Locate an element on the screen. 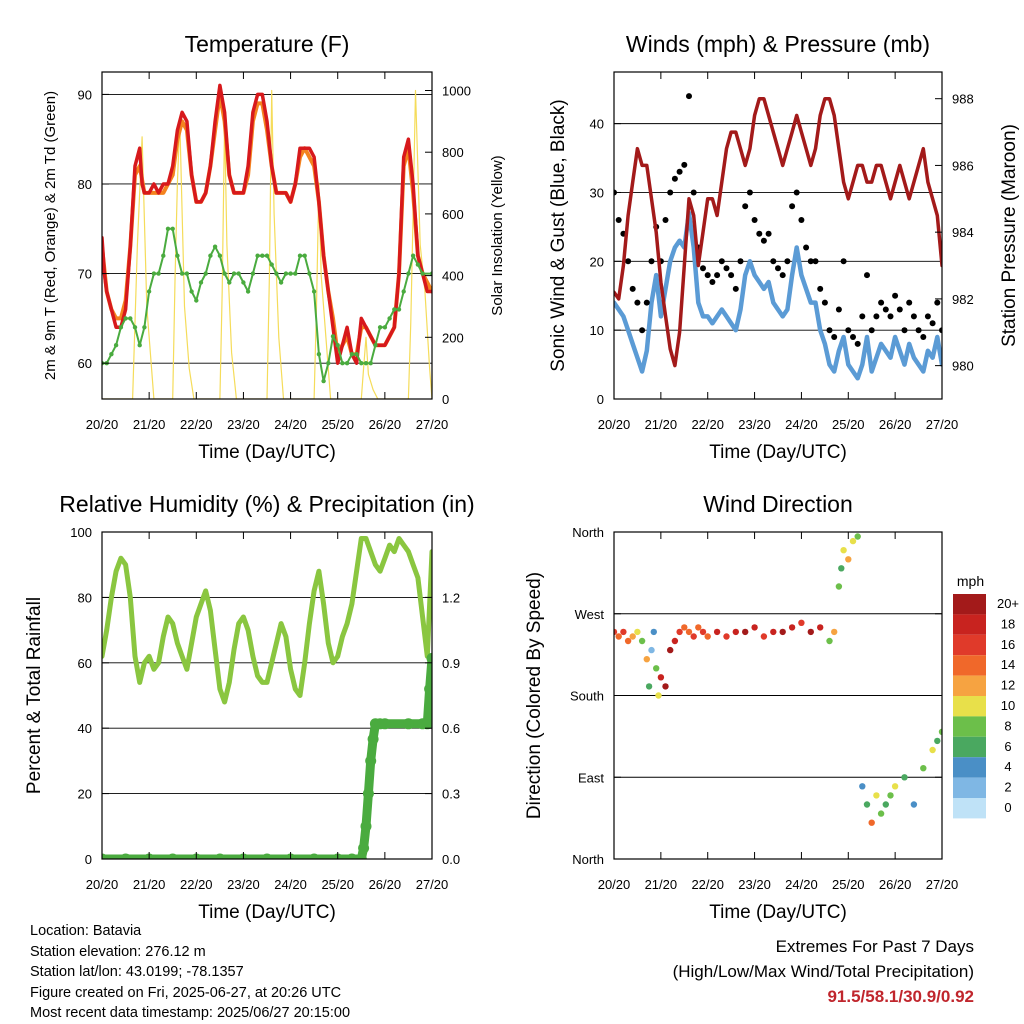 The height and width of the screenshot is (1024, 1024). y-tick-label: 70 is located at coordinates (85, 274).